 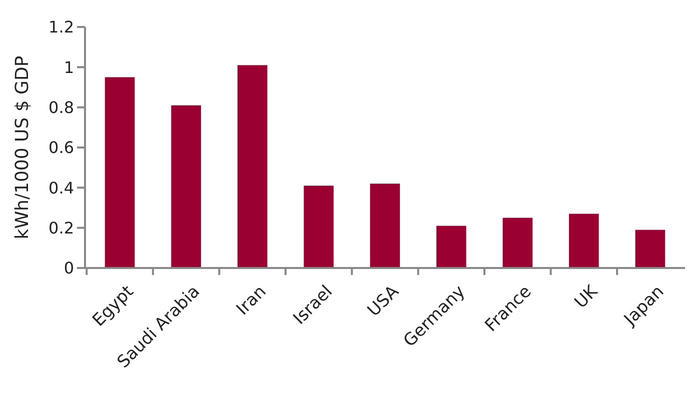 I want to click on y-tick-label: 0.6, so click(x=61, y=148).